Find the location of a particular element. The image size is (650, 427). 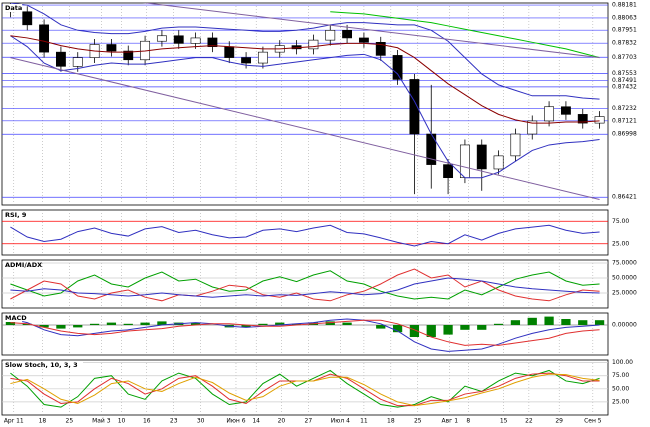

x-tick-label: 8 is located at coordinates (468, 421).